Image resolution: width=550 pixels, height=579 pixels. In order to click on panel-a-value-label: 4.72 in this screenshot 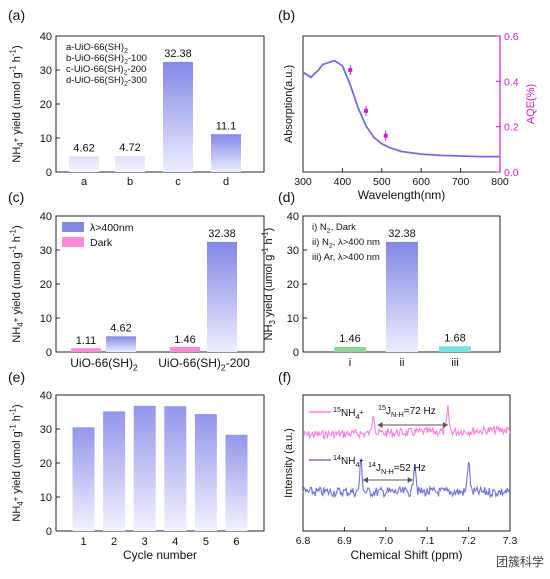, I will do `click(129, 148)`.